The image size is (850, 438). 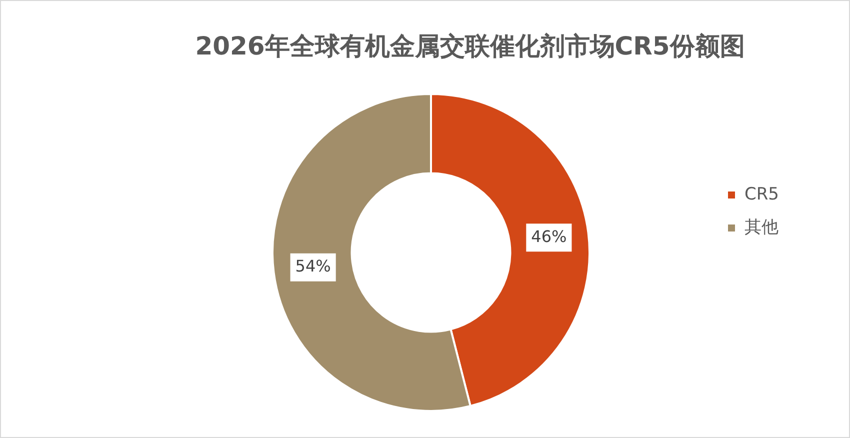 I want to click on legend-label: 其他, so click(x=761, y=227).